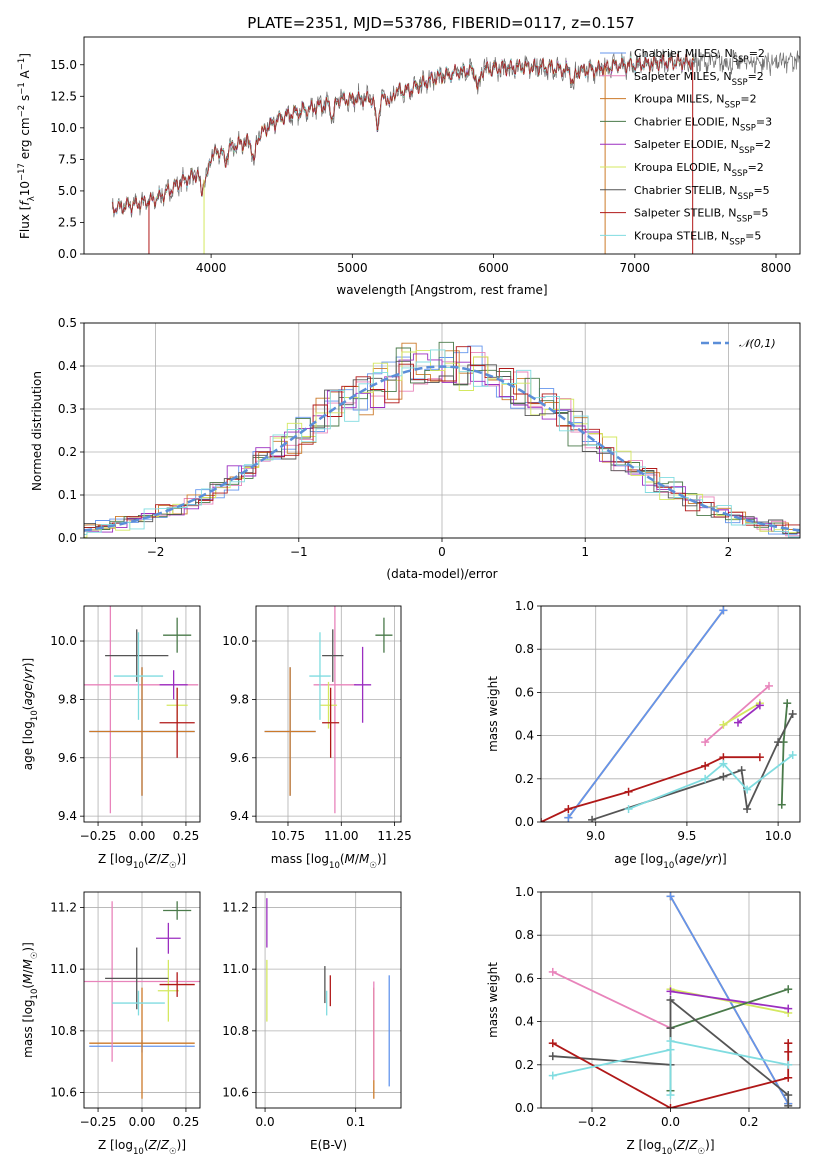 The width and height of the screenshot is (819, 1170). I want to click on x-tick-label: 10.0, so click(778, 836).